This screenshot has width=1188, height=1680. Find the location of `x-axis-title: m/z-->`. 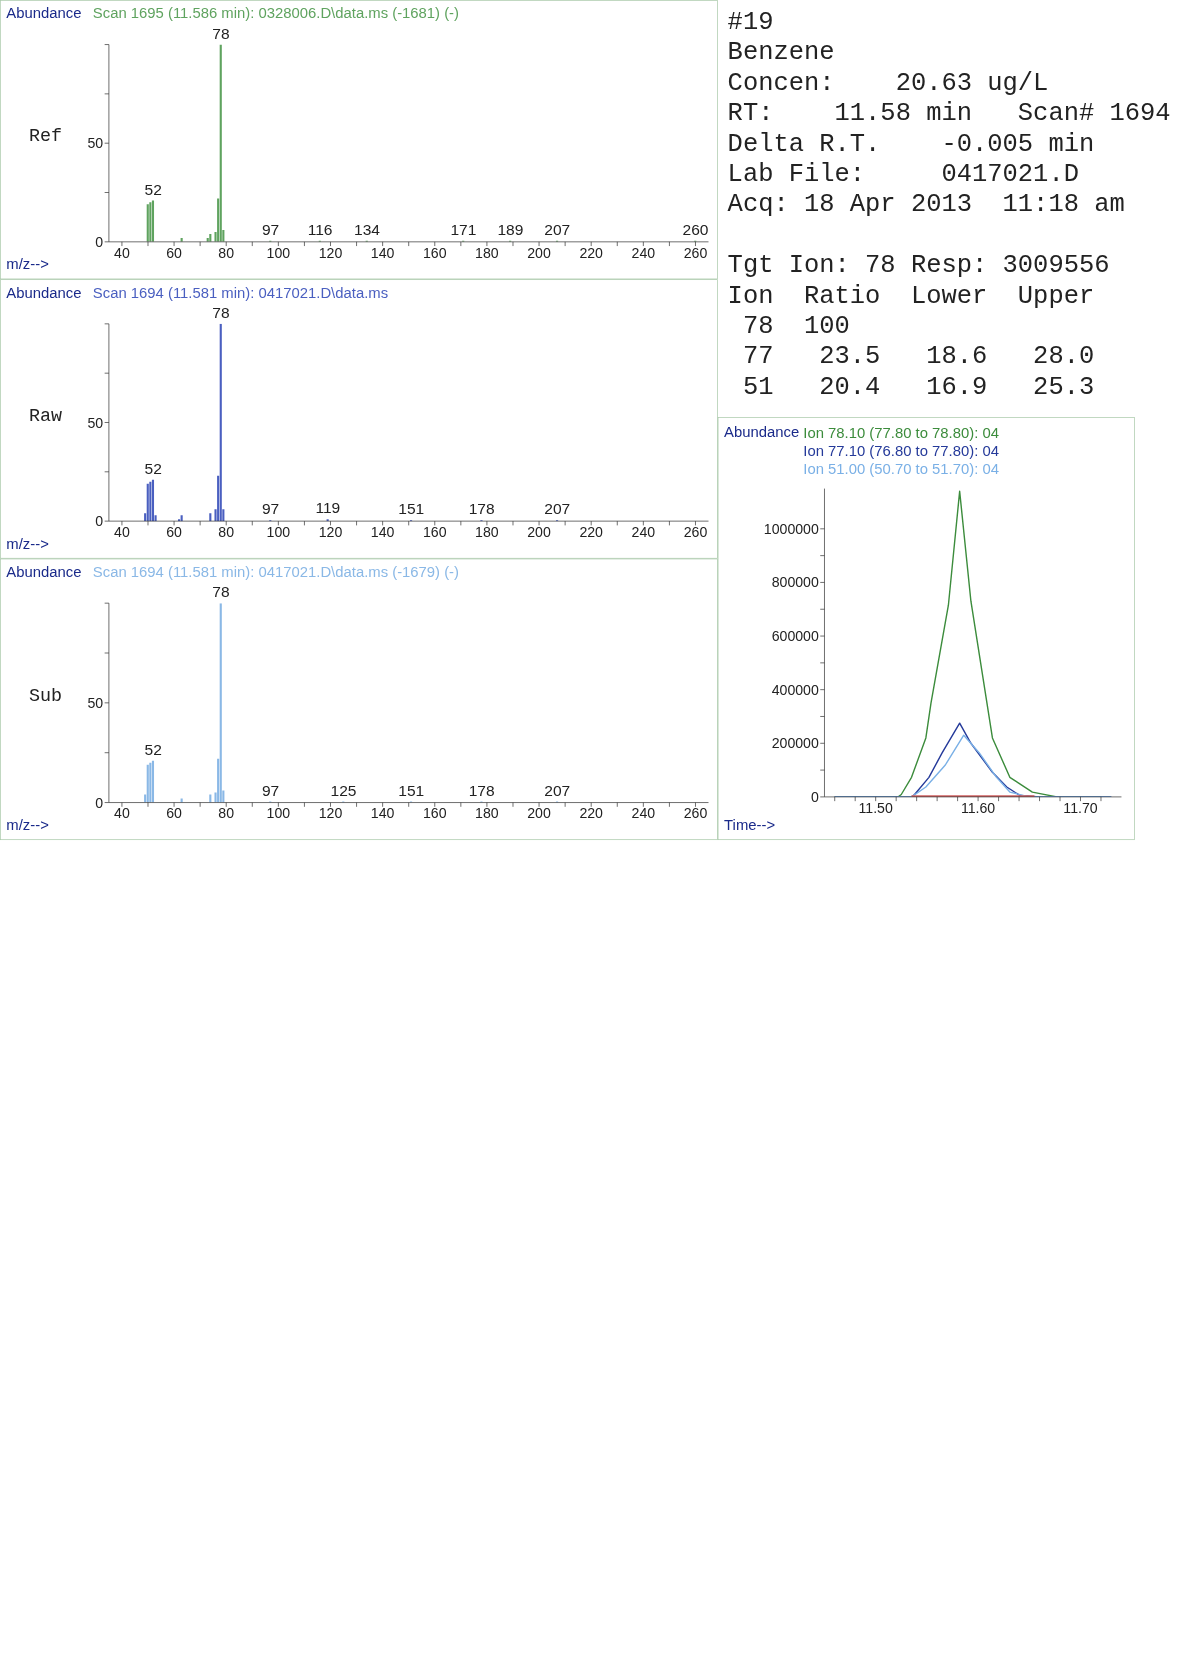

x-axis-title: m/z--> is located at coordinates (27, 264).